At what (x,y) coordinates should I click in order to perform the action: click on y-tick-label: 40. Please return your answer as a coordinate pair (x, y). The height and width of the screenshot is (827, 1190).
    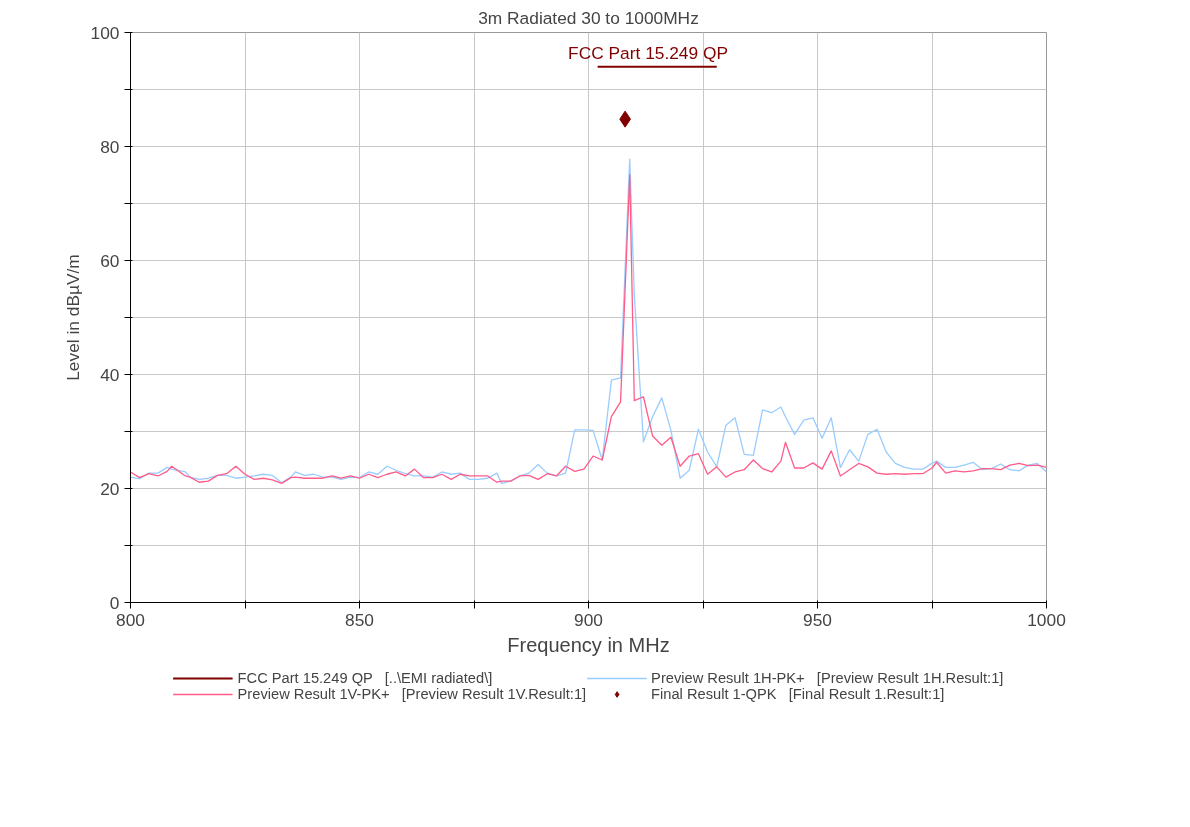
    Looking at the image, I should click on (110, 374).